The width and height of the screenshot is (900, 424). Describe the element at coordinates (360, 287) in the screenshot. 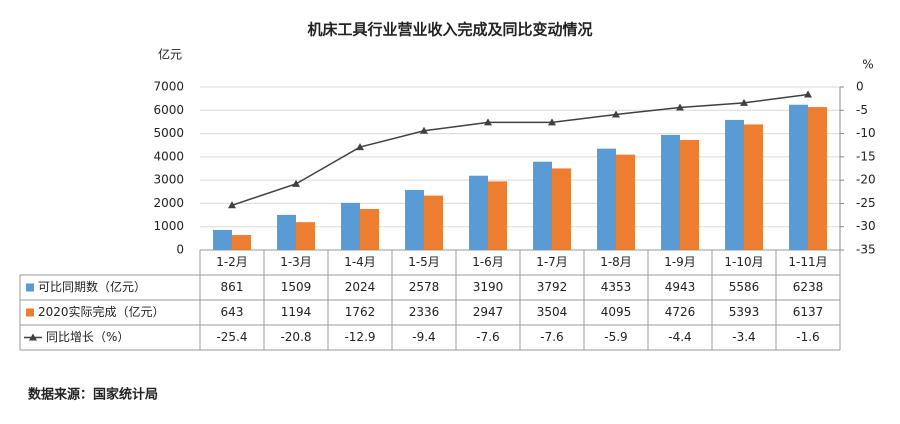

I see `table-value: 2024` at that location.